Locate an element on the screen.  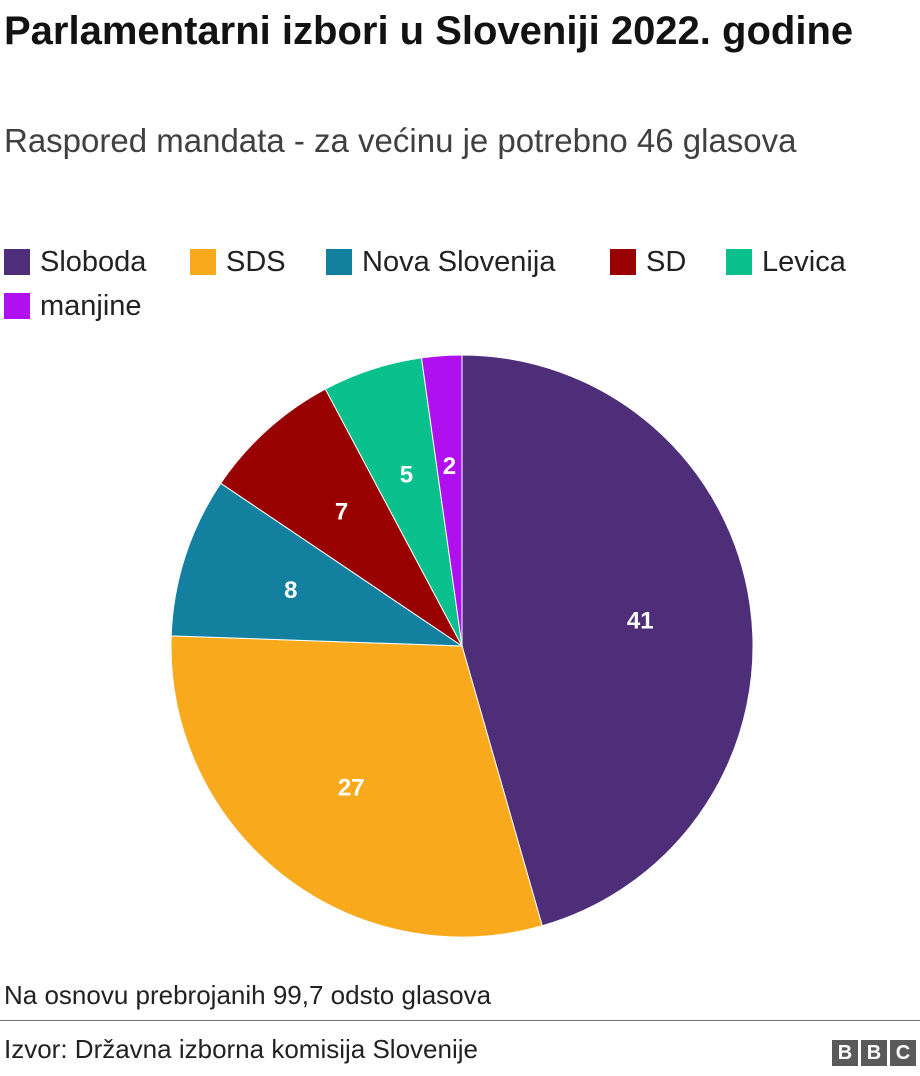
footnote: Na osnovu prebrojanih 99,7 odsto glasova is located at coordinates (248, 995).